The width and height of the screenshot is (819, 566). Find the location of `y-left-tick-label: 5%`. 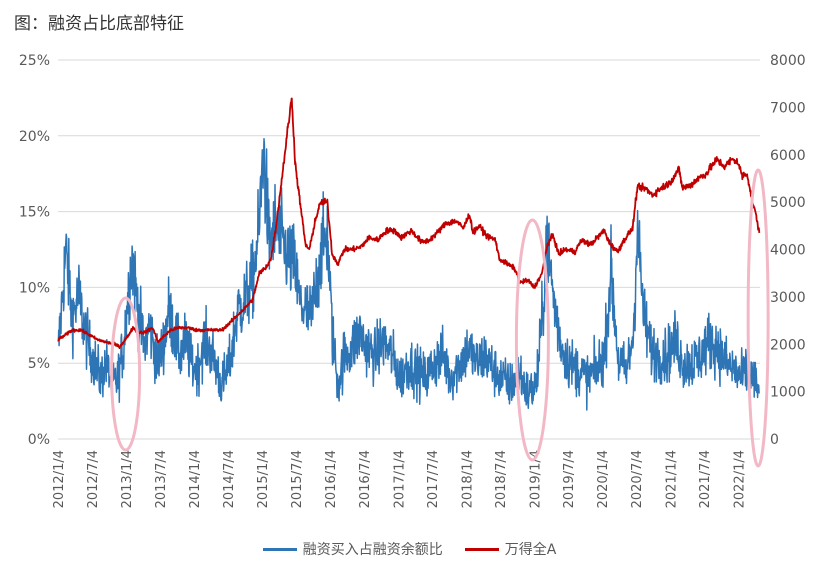

y-left-tick-label: 5% is located at coordinates (39, 364).